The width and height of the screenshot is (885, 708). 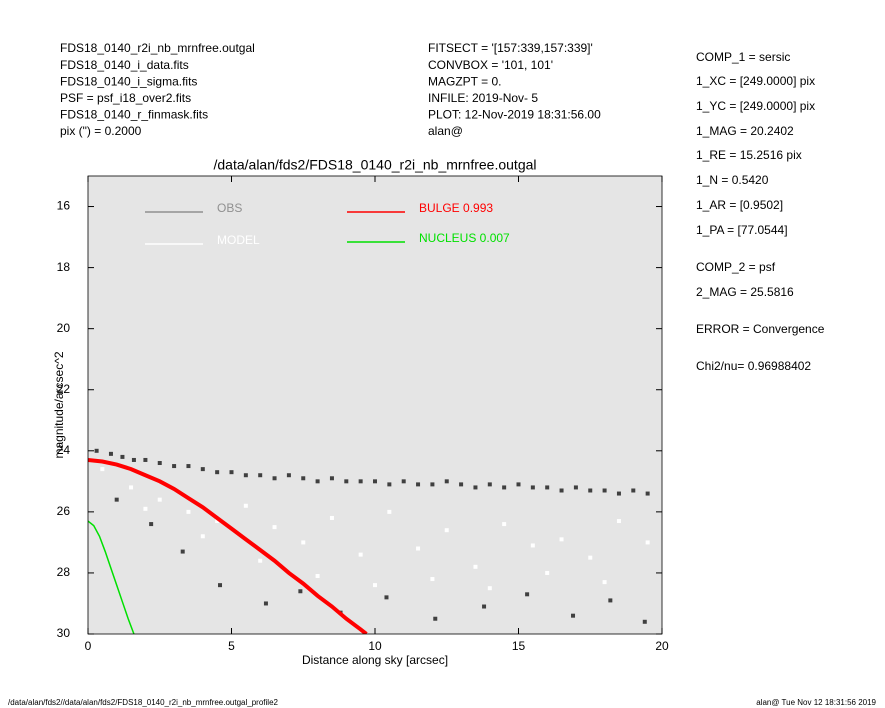 What do you see at coordinates (64, 572) in the screenshot?
I see `y-tick-label: 28` at bounding box center [64, 572].